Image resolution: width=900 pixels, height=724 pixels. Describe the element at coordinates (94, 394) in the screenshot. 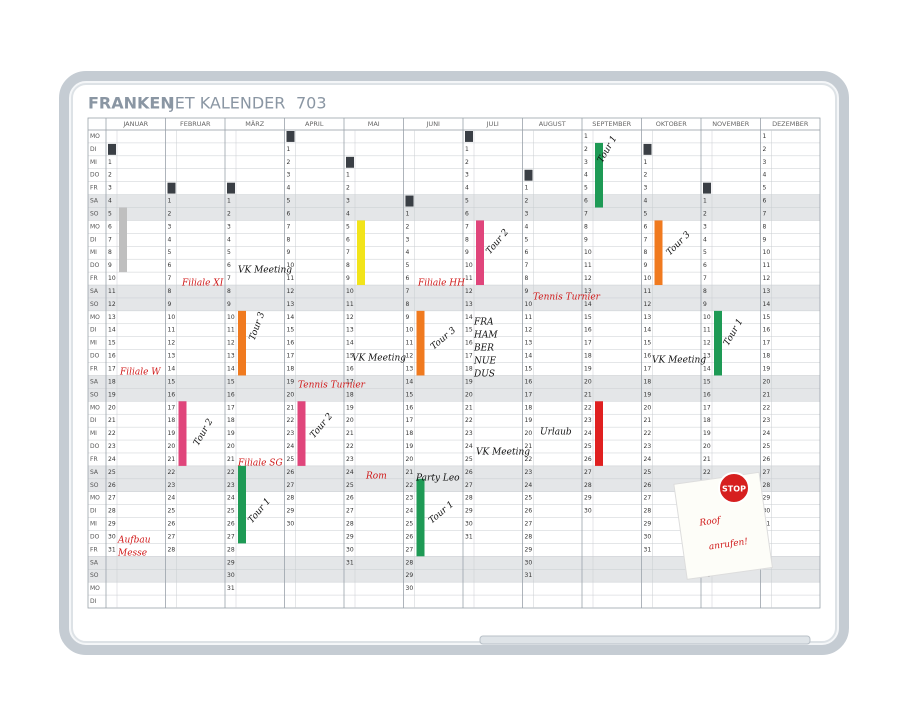

I see `weekday-label: SO` at that location.